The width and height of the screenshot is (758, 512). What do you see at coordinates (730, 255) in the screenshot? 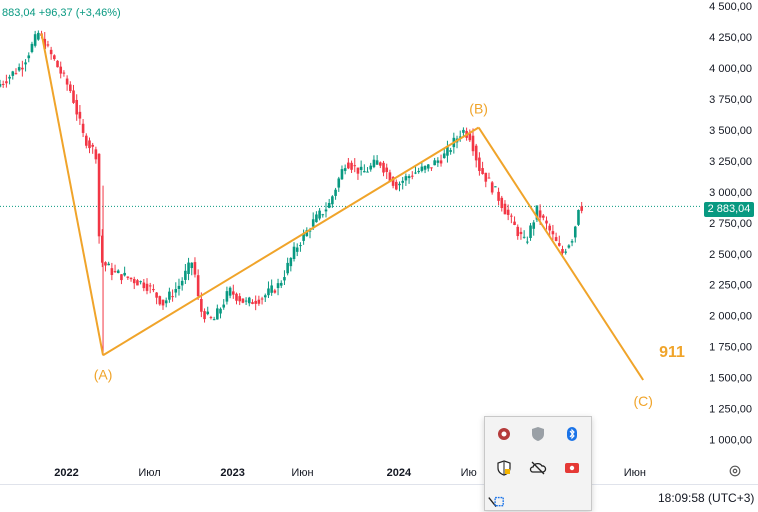
I see `y-tick-label: 2 500,00` at bounding box center [730, 255].